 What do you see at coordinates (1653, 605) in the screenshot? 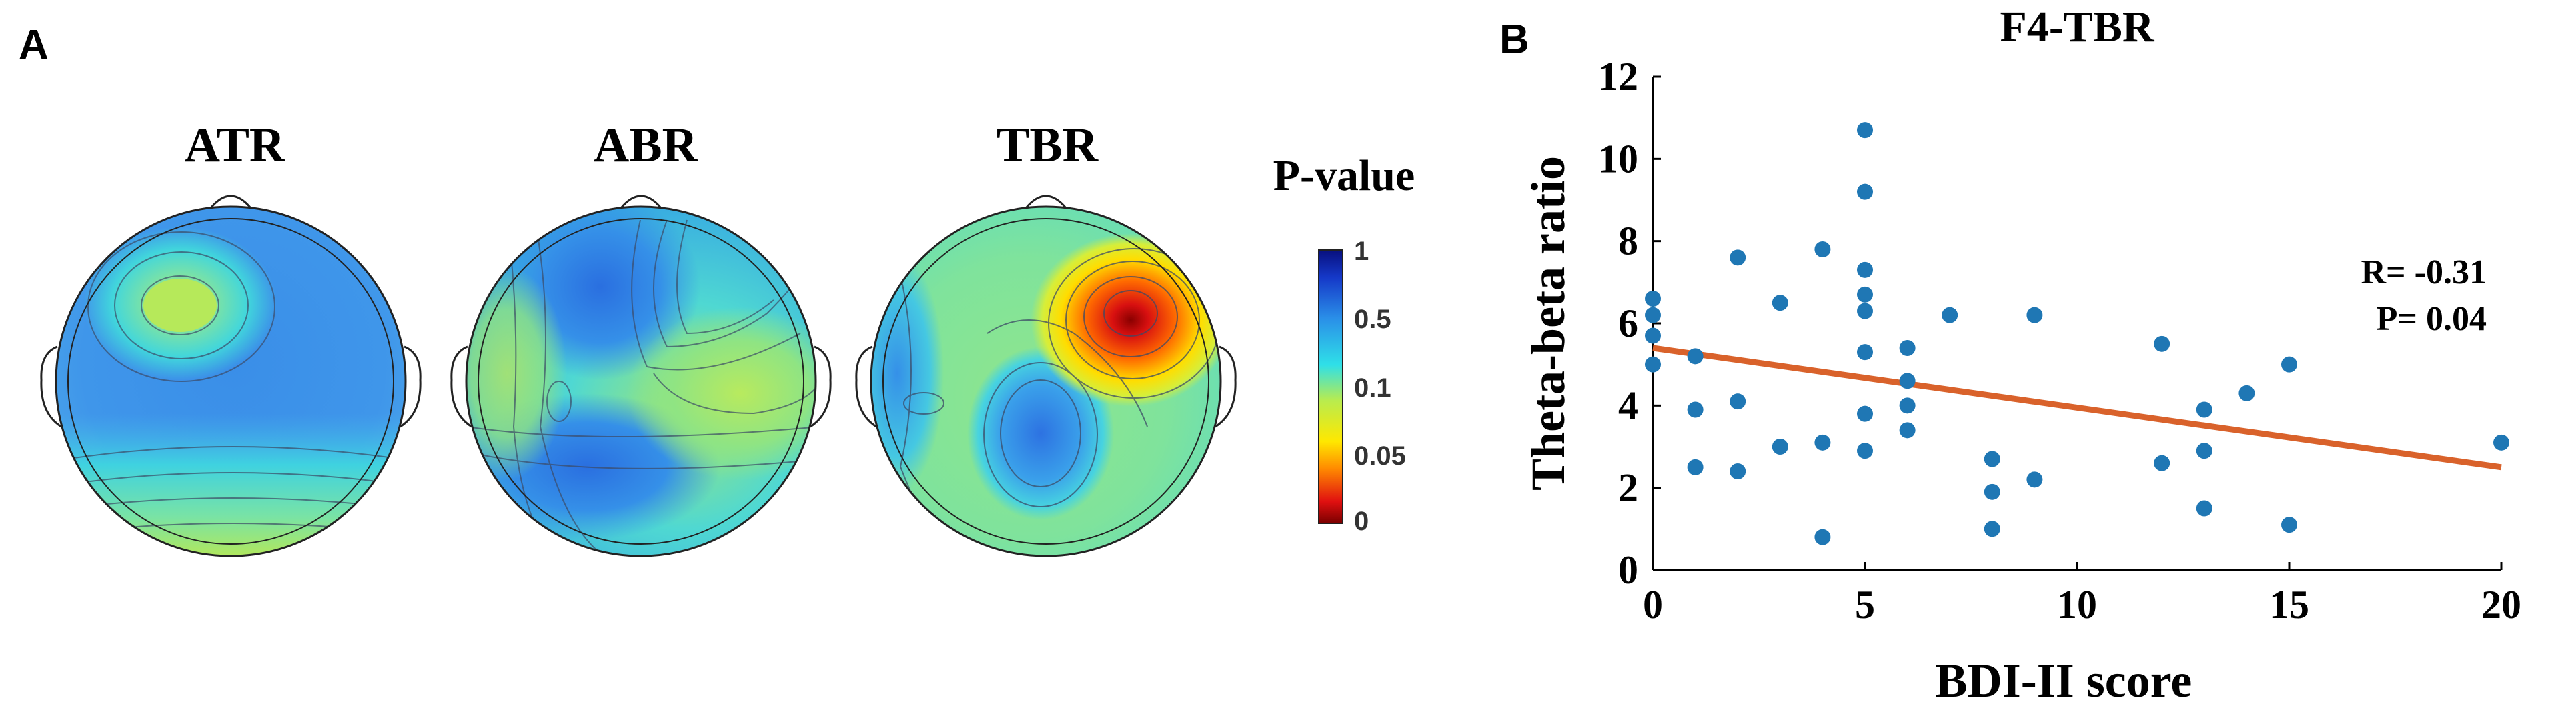
I see `x-tick-label: 0` at bounding box center [1653, 605].